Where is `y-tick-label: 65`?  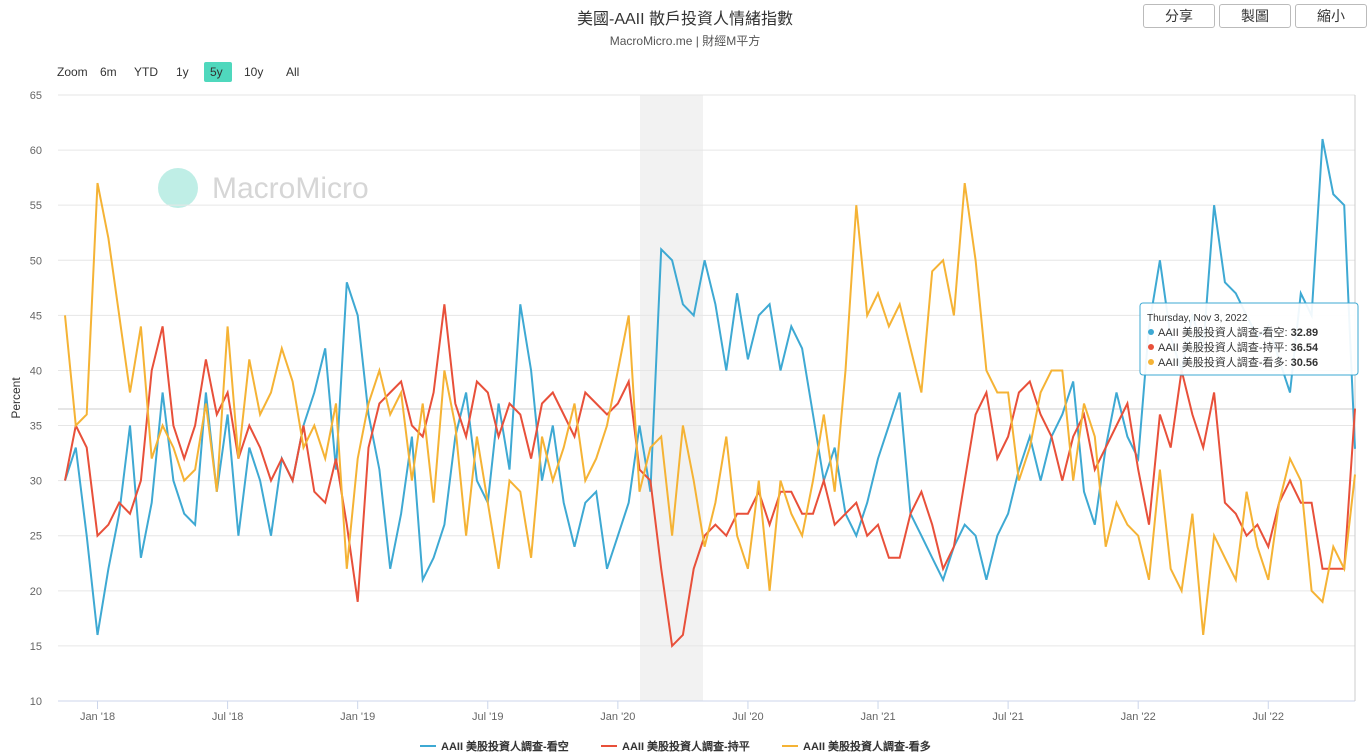 y-tick-label: 65 is located at coordinates (36, 96).